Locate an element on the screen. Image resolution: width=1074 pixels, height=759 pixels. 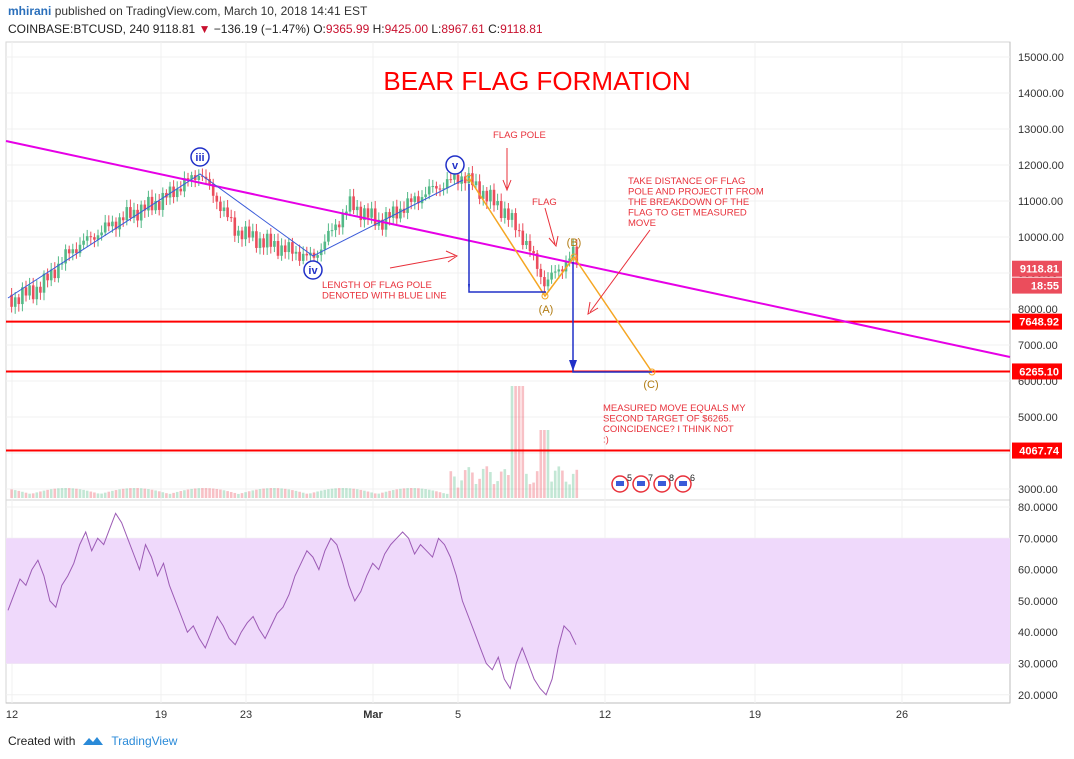
rsi-tick-label: 30.0000 is located at coordinates (1038, 665).